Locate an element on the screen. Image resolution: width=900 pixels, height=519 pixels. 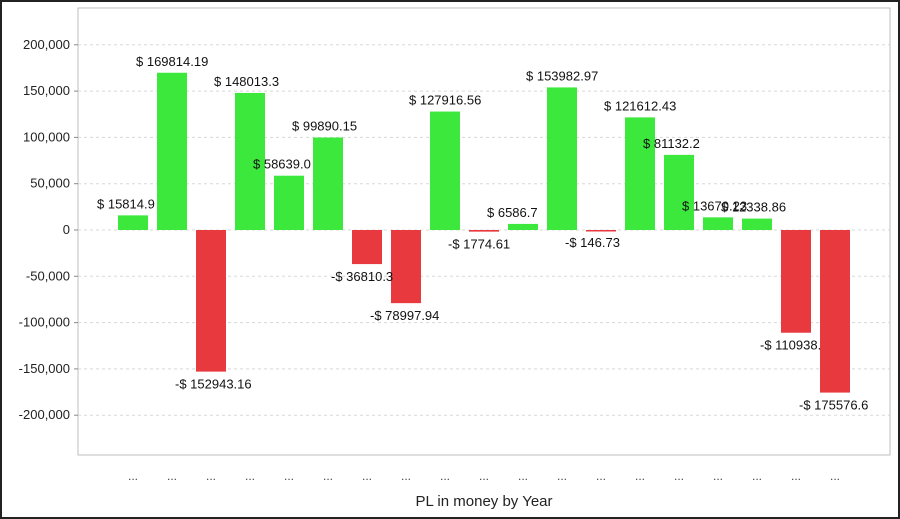
data-label: $ 15814.9 is located at coordinates (126, 203).